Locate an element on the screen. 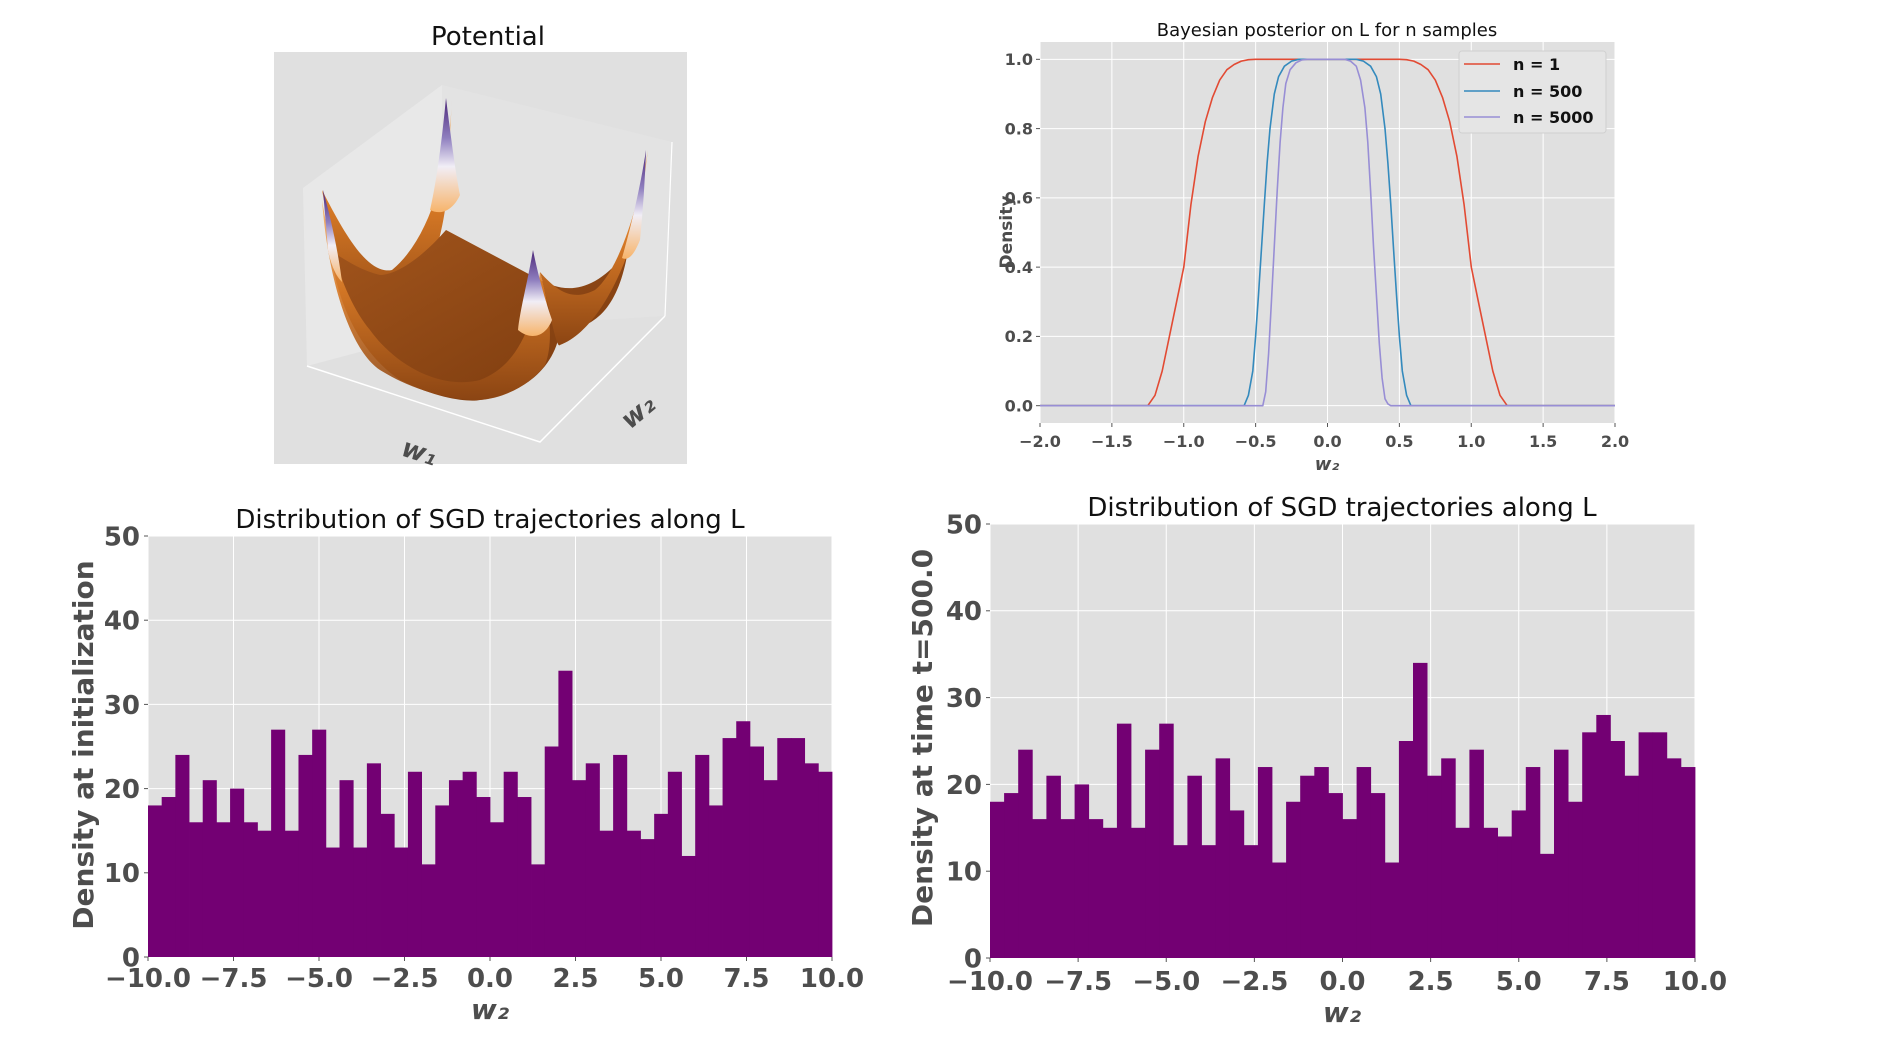  x-tick-label: −0.5 is located at coordinates (1256, 441).